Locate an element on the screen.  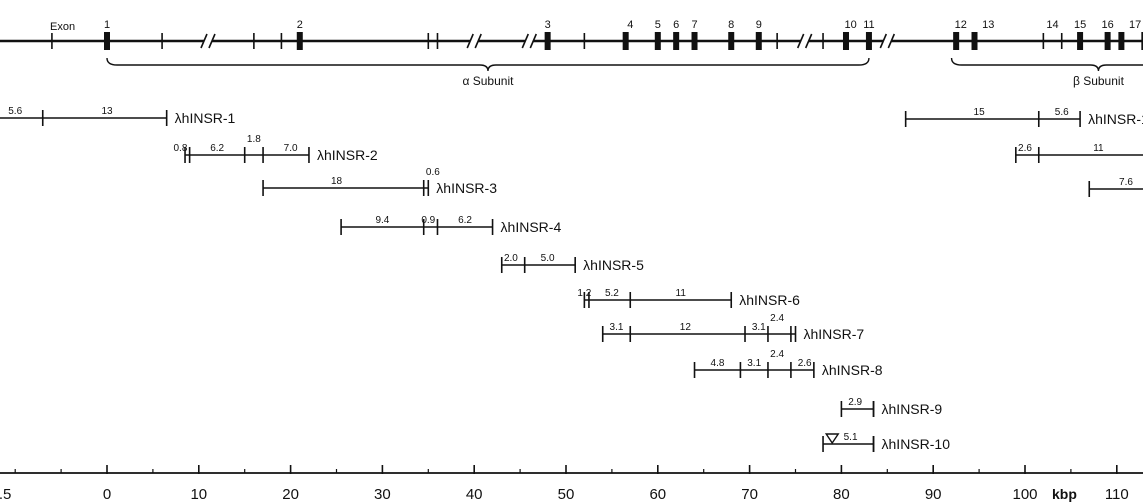
fragment-size-label: 0.6 is located at coordinates (433, 172).